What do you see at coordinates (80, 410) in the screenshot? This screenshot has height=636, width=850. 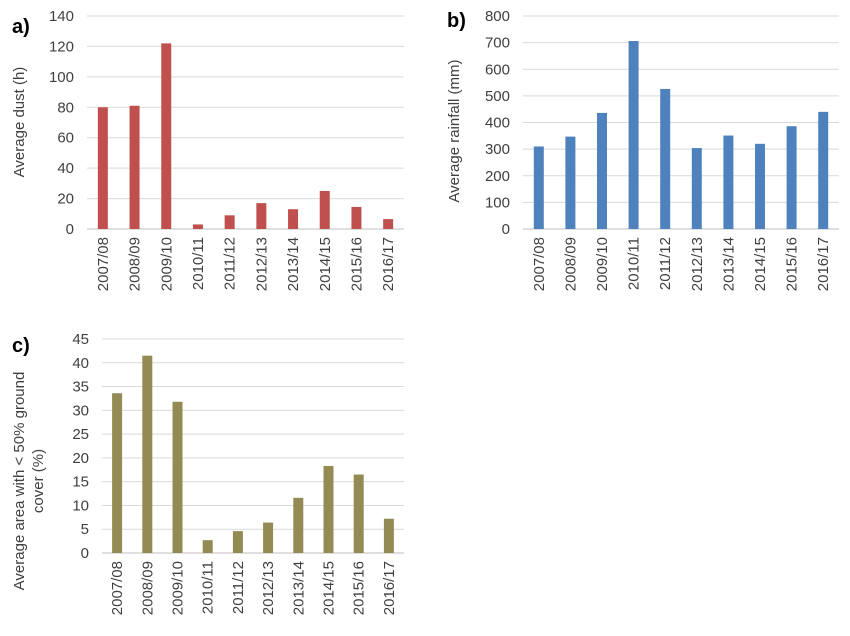 I see `y-tick-label: 30` at bounding box center [80, 410].